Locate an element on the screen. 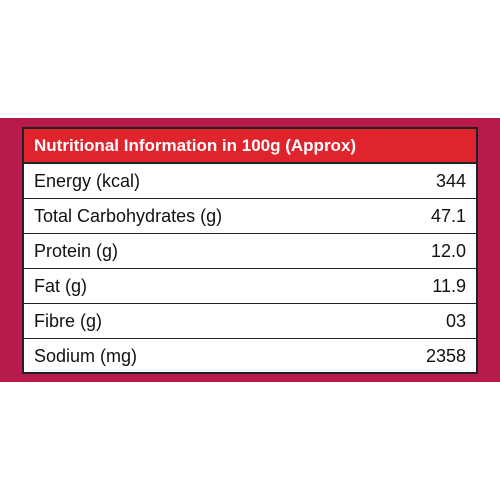 The width and height of the screenshot is (500, 500). row-value: 344 is located at coordinates (450, 180).